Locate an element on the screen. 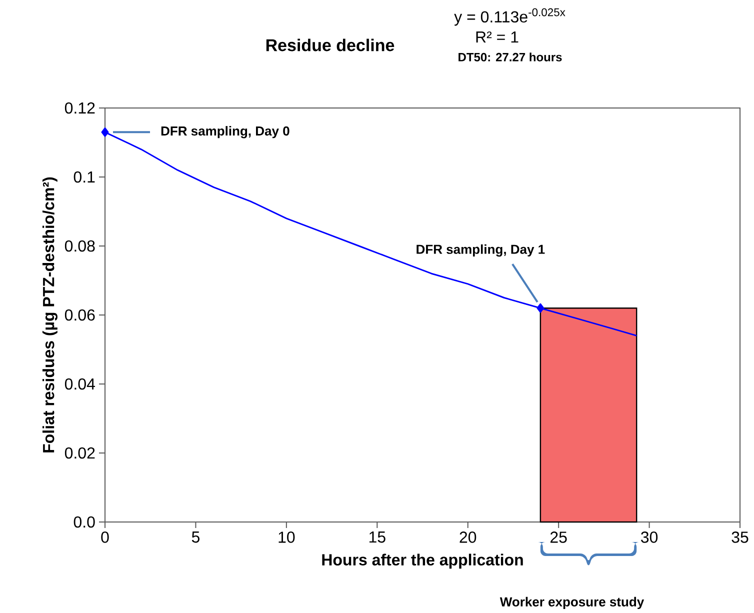 This screenshot has width=754, height=613. chart-title: Residue decline is located at coordinates (330, 45).